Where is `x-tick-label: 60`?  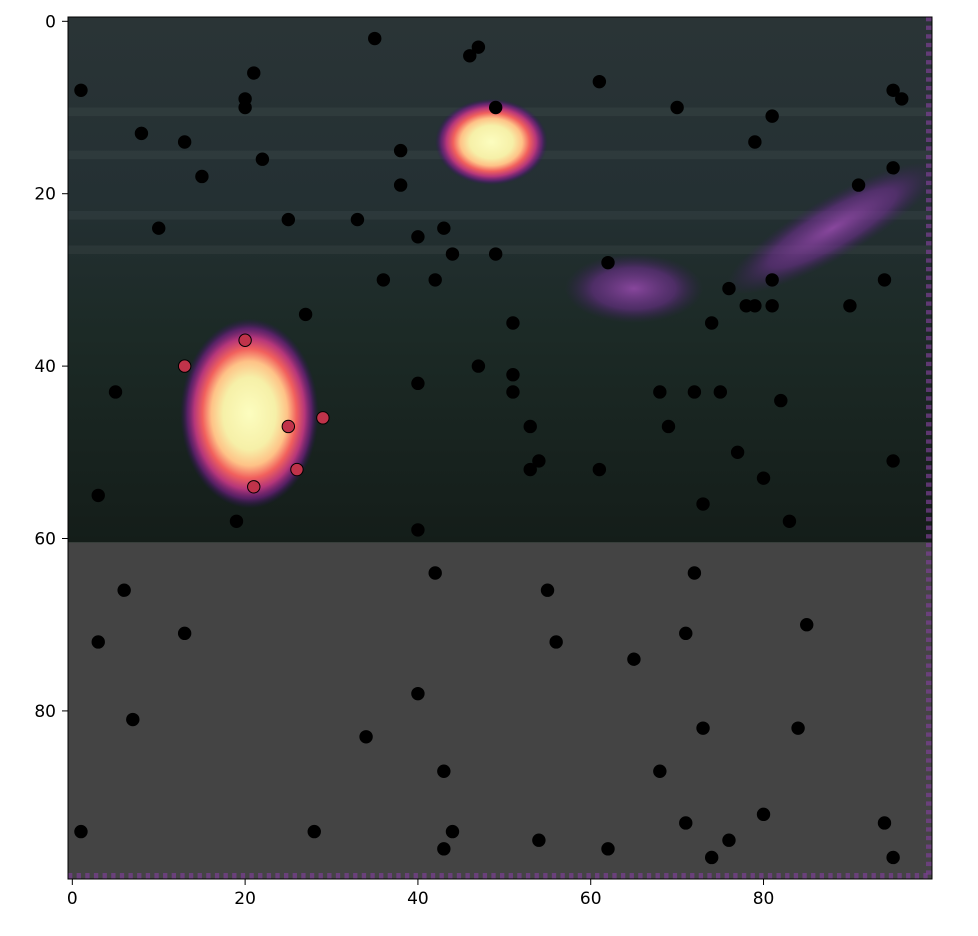
x-tick-label: 60 is located at coordinates (591, 899).